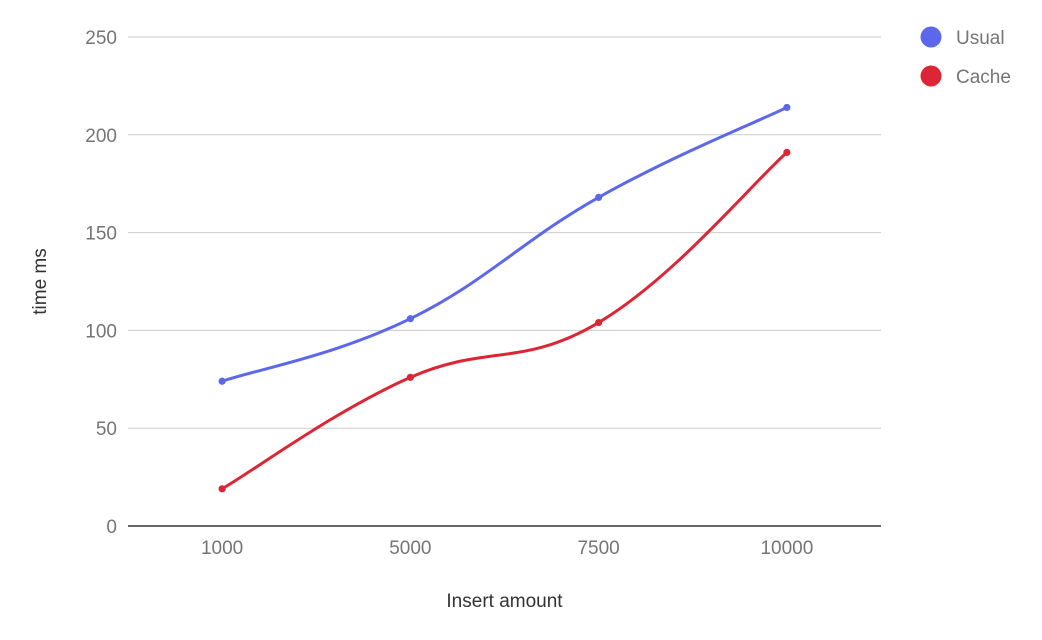  Describe the element at coordinates (222, 548) in the screenshot. I see `x-tick-label: 1000` at that location.